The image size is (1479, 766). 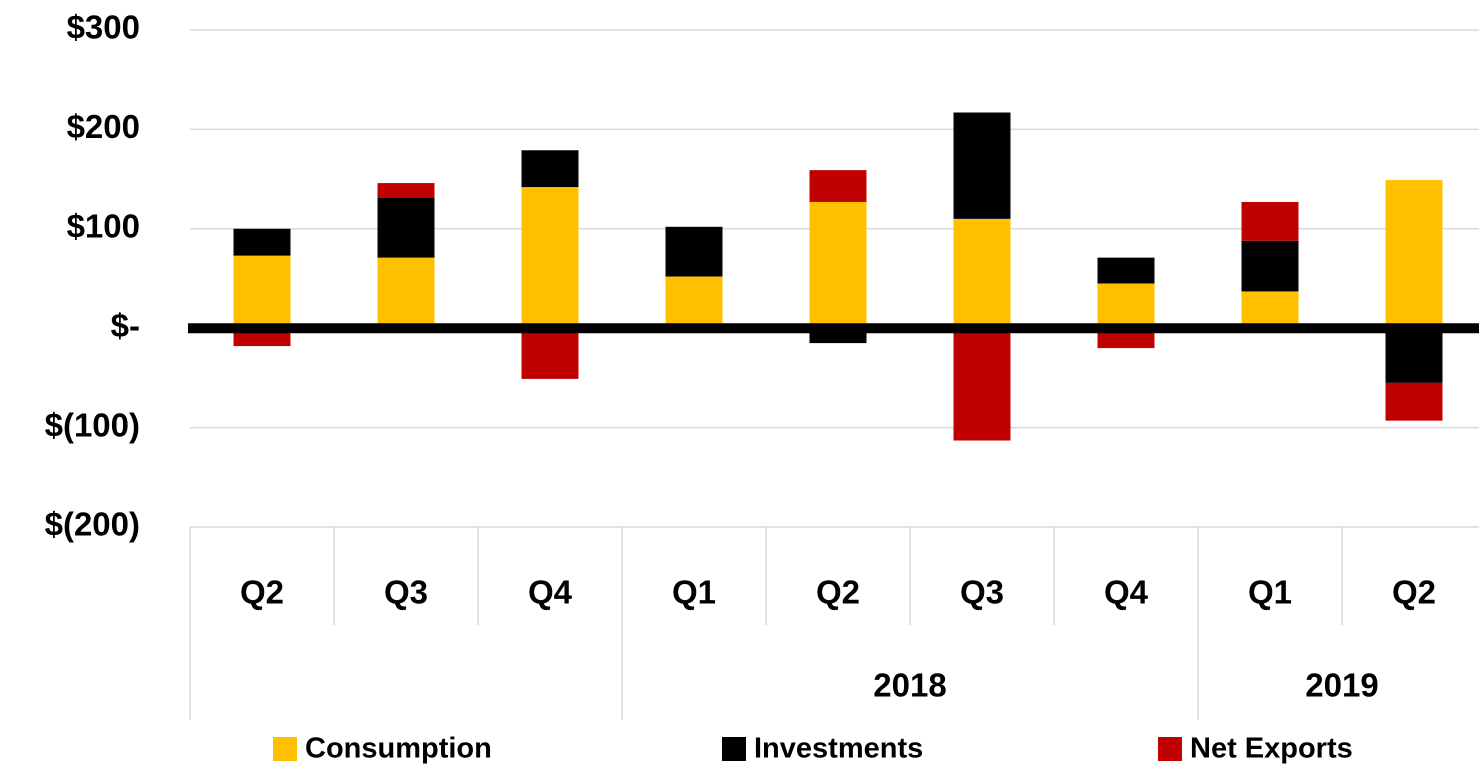 What do you see at coordinates (1341, 685) in the screenshot?
I see `group-label: 2019` at bounding box center [1341, 685].